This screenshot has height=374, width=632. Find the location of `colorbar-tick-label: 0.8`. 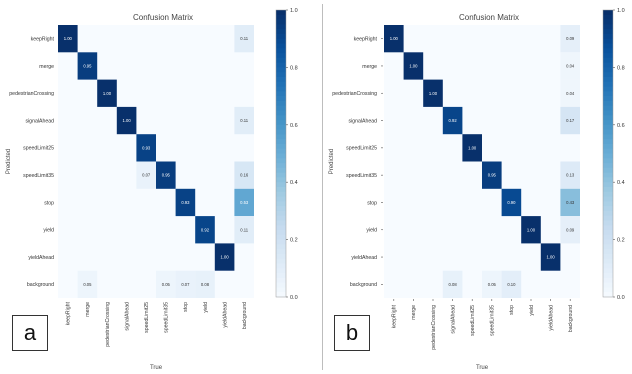

colorbar-tick-label: 0.8 is located at coordinates (621, 68).